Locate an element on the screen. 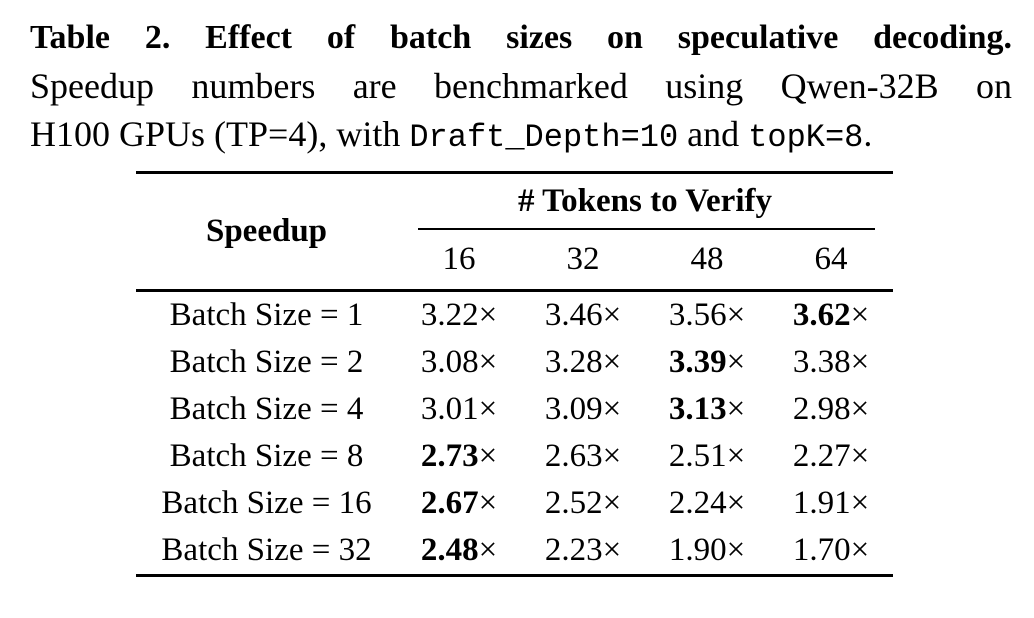 This screenshot has height=618, width=1034. speedup-value-cell: 3.38 × is located at coordinates (831, 362).